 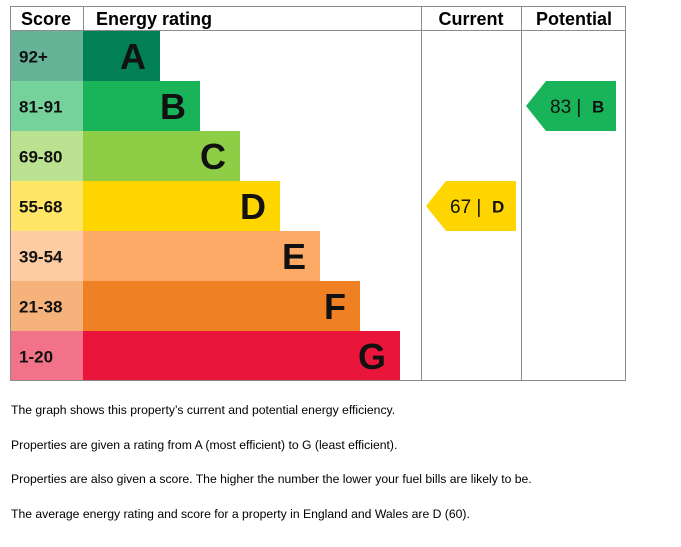 What do you see at coordinates (154, 19) in the screenshot?
I see `energy-rating-header: Energy rating` at bounding box center [154, 19].